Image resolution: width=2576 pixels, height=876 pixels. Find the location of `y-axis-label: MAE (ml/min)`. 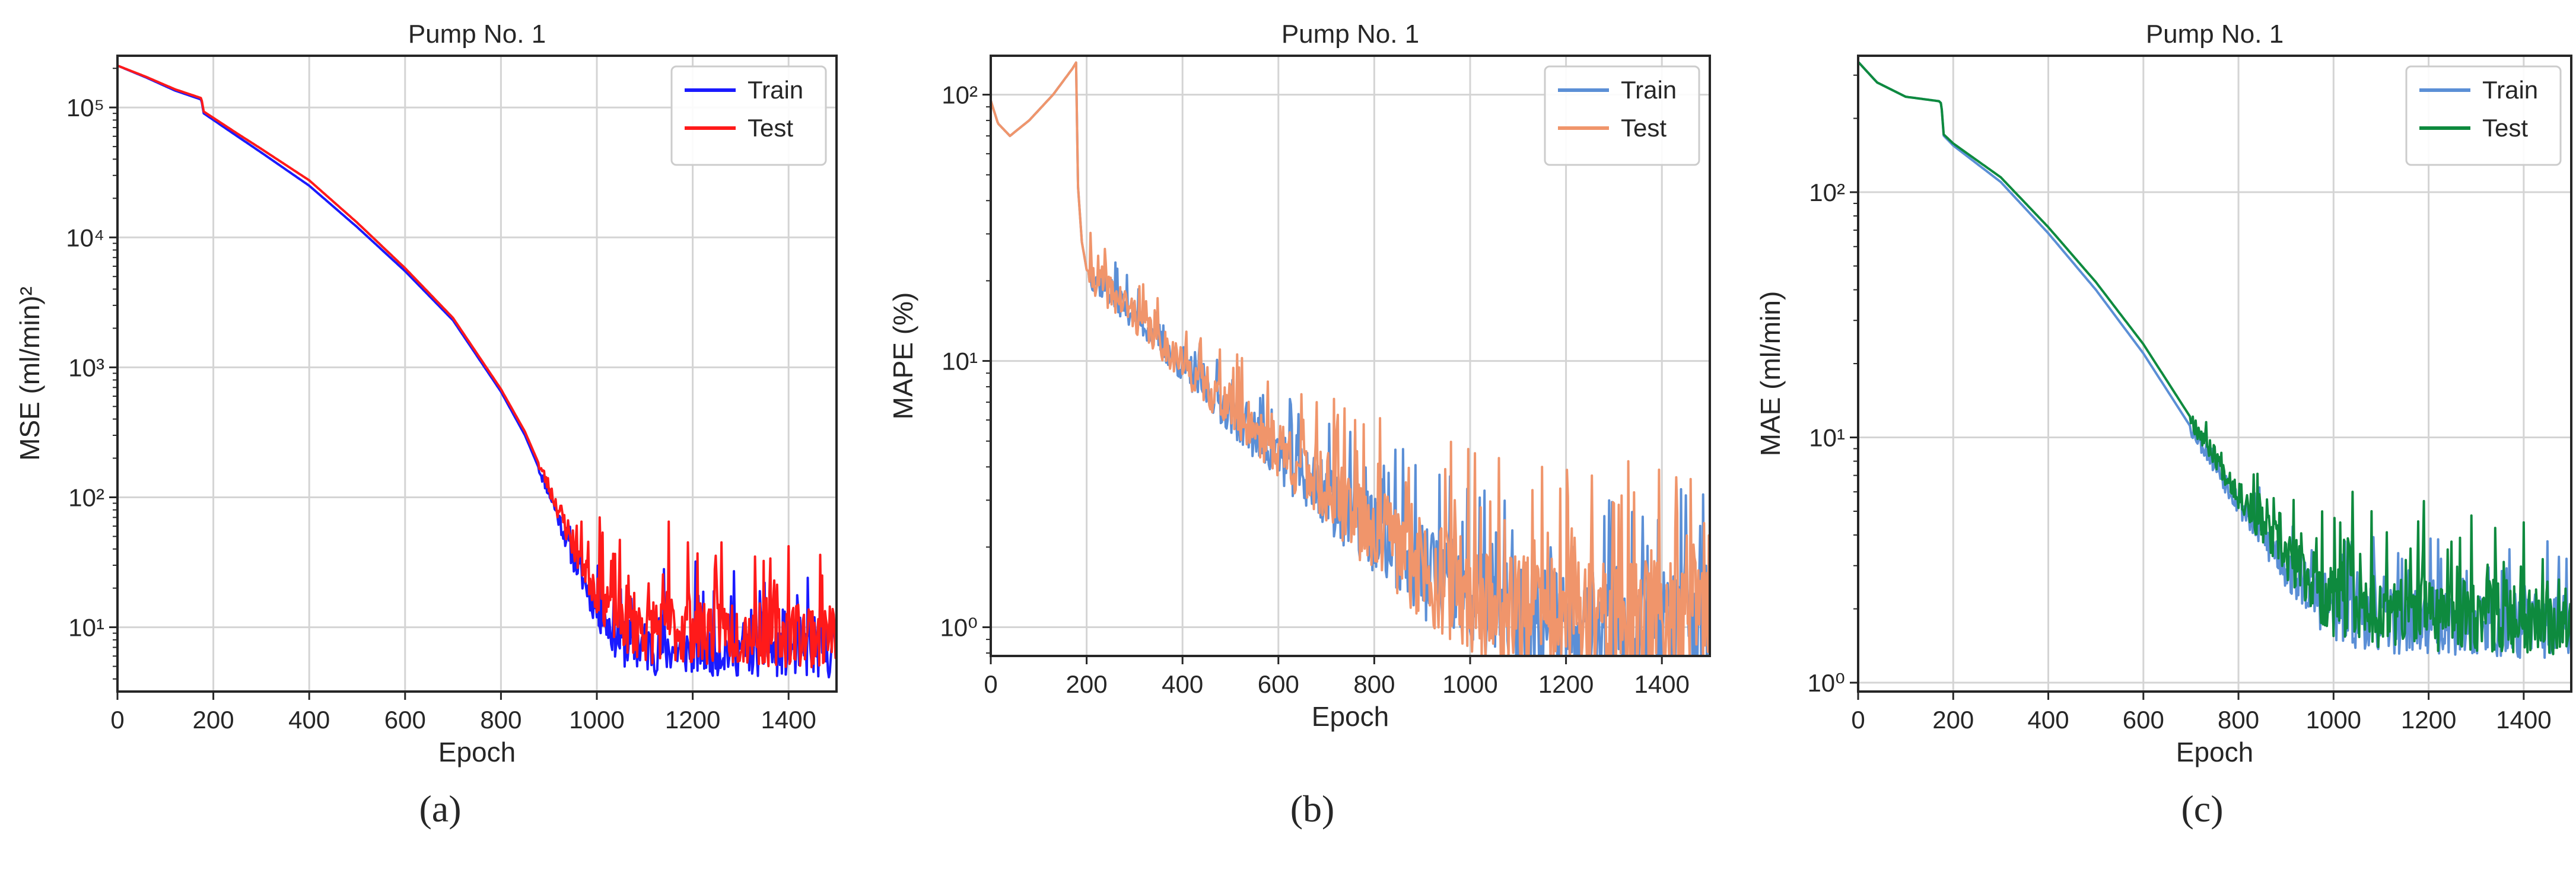

y-axis-label: MAE (ml/min) is located at coordinates (1770, 374).